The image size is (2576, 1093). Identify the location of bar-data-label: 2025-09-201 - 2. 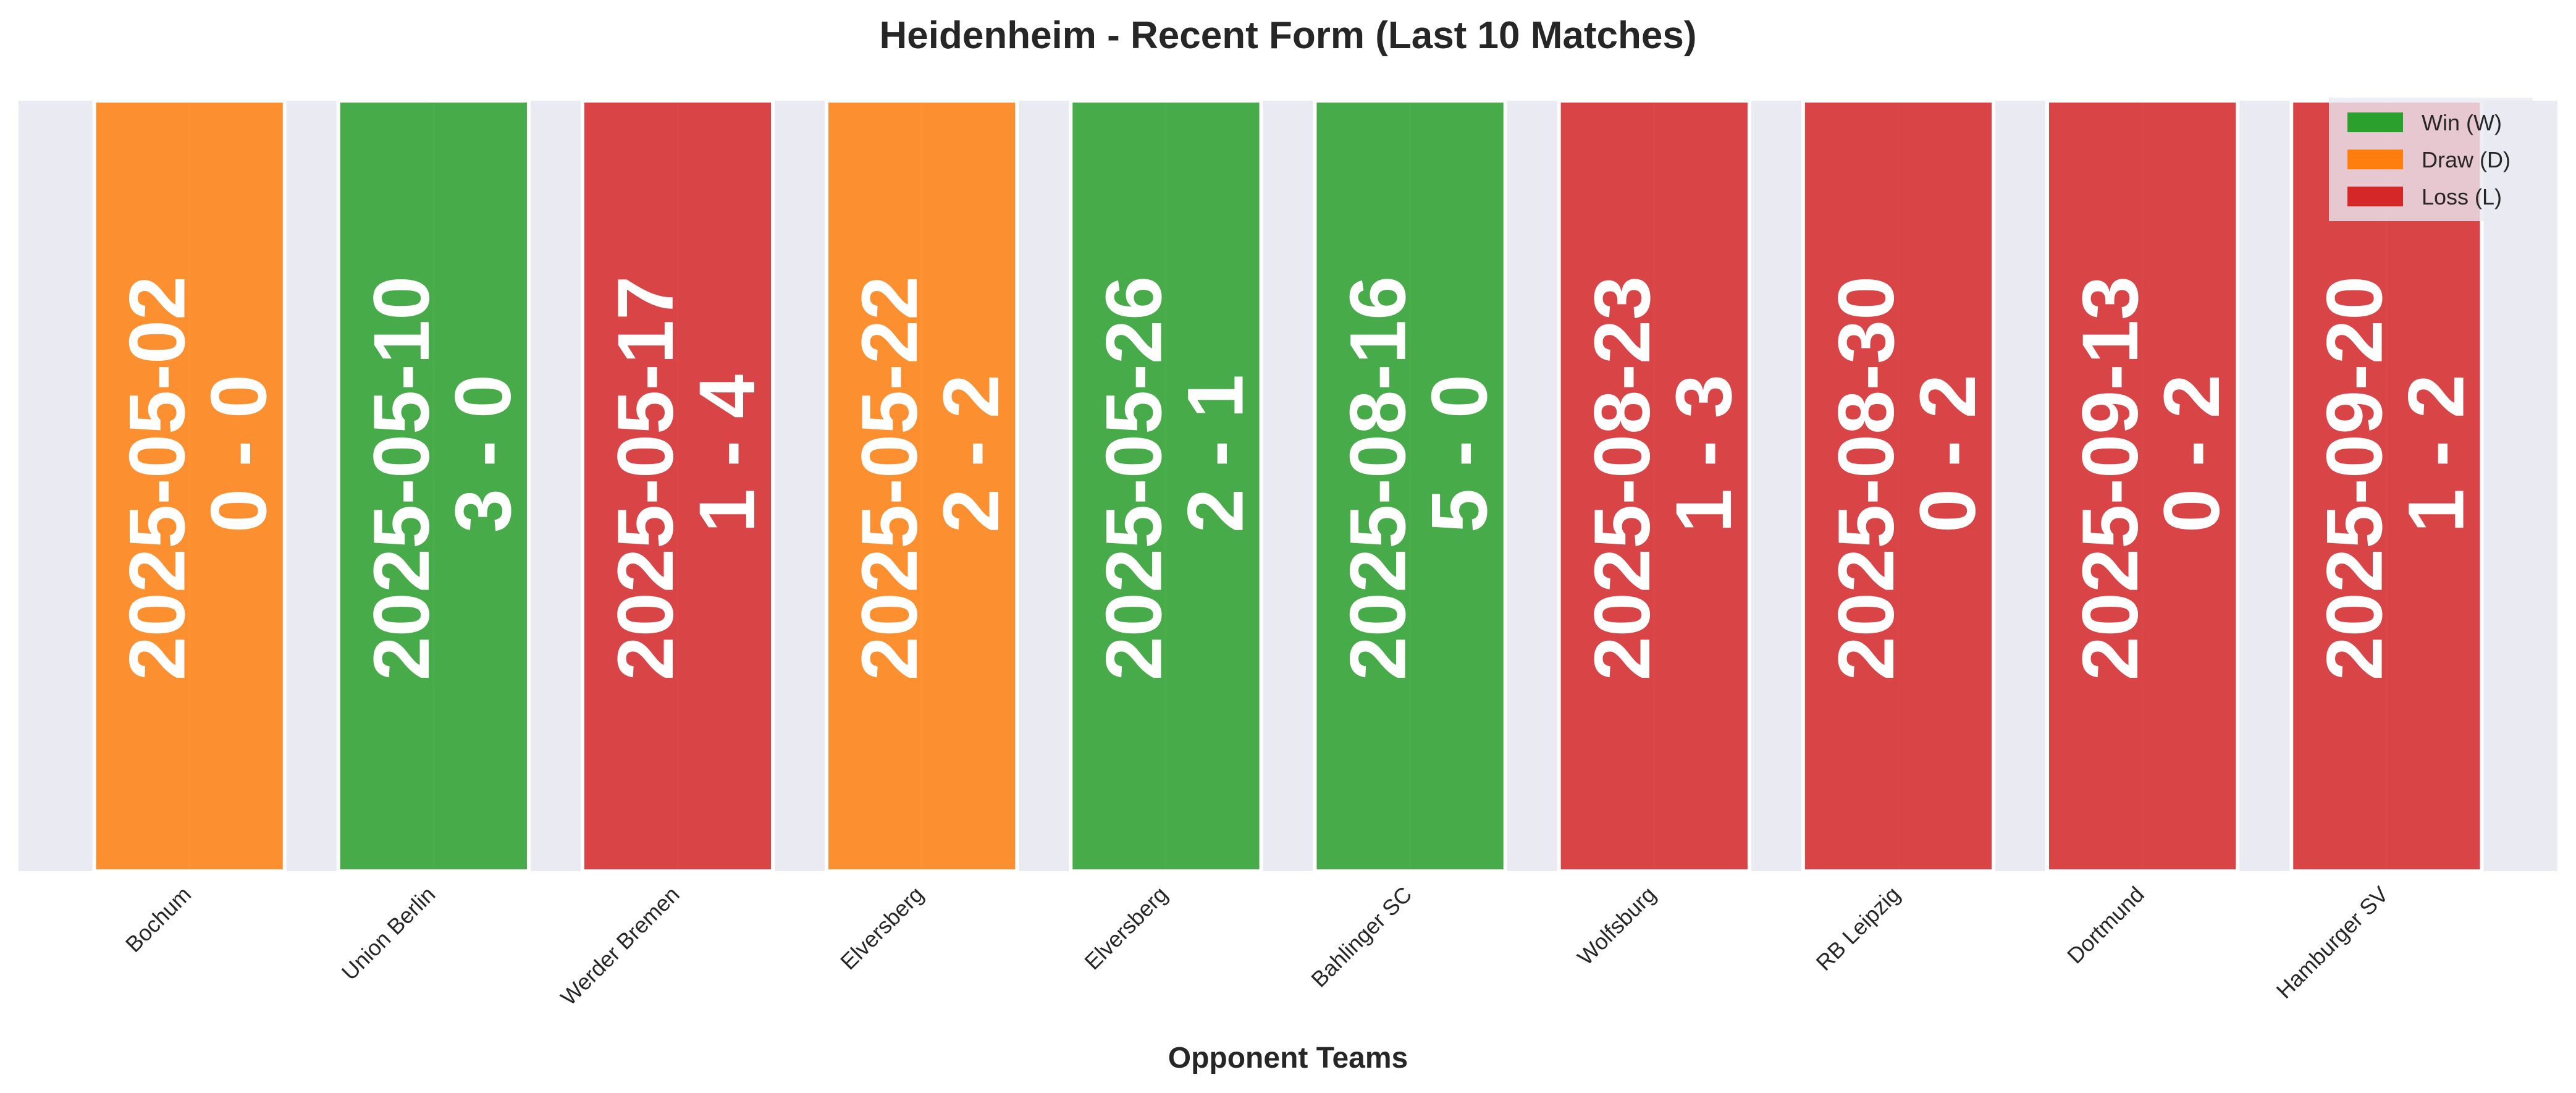
(2395, 479).